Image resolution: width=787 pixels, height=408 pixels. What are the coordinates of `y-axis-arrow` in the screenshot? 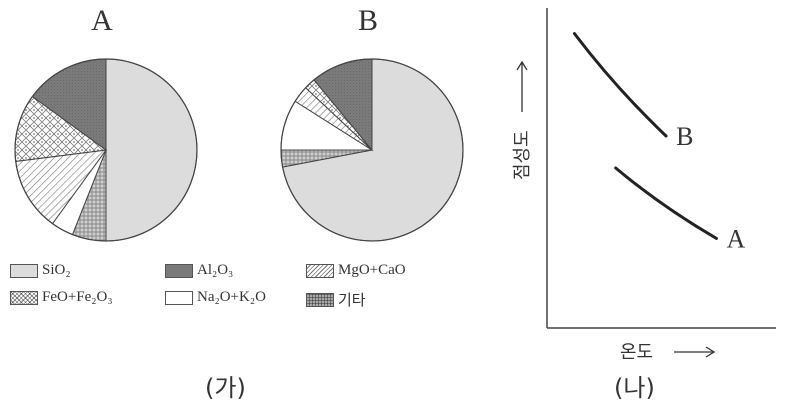 It's located at (522, 86).